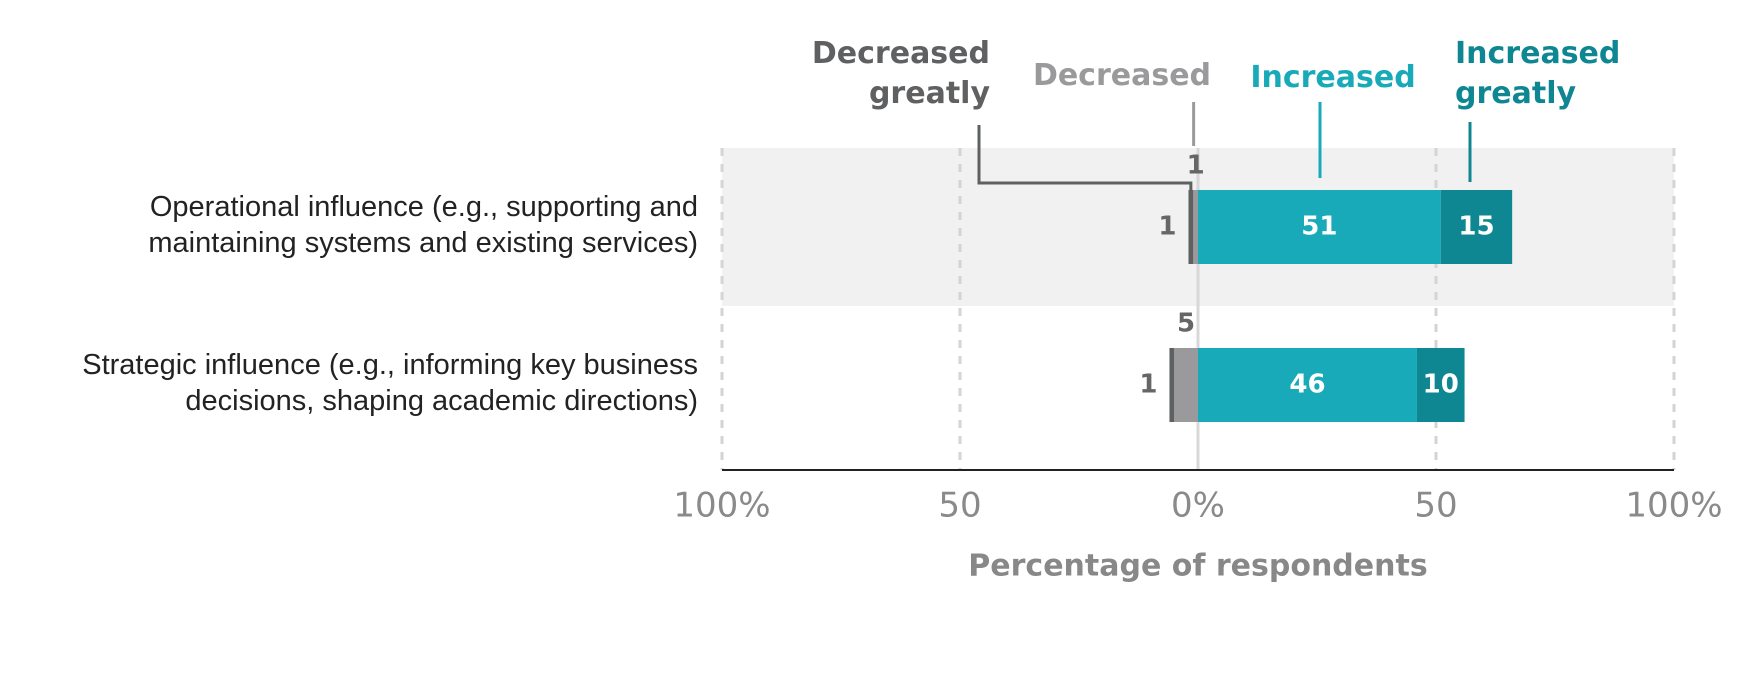 The image size is (1738, 677). I want to click on legend-label: Increased, so click(1333, 77).